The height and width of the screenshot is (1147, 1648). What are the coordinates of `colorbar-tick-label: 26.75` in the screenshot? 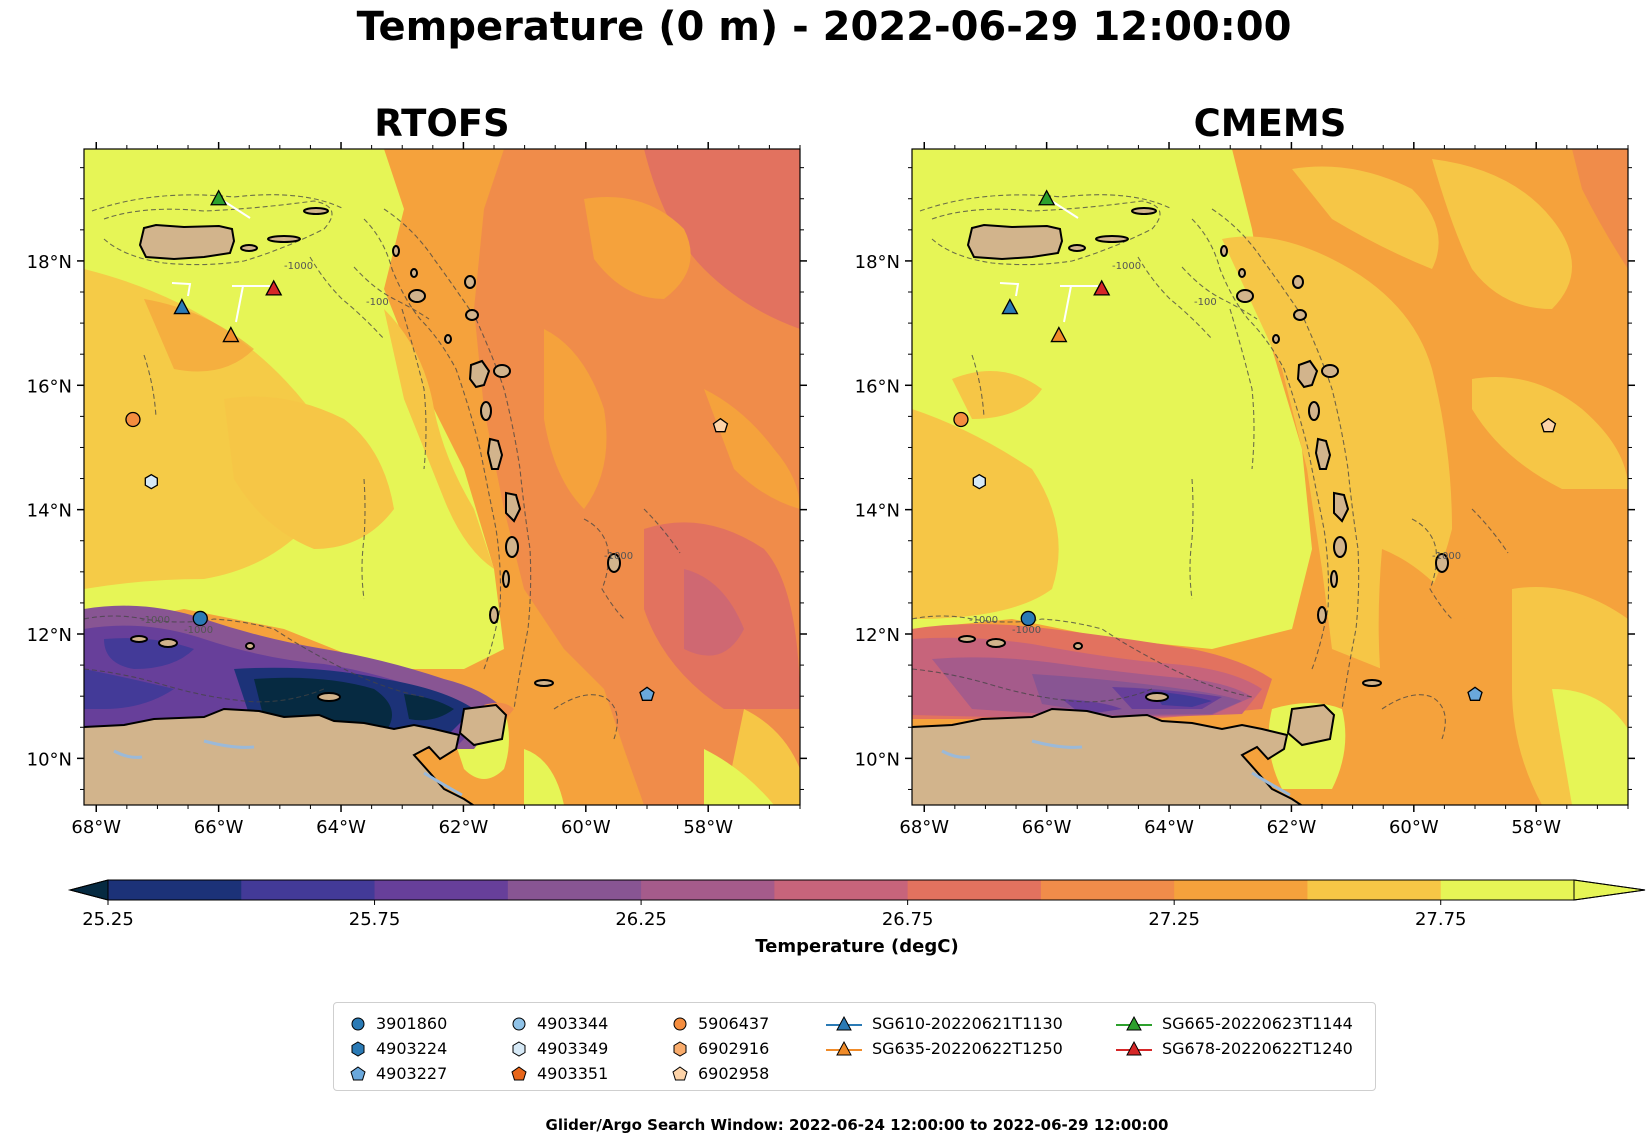 It's located at (908, 919).